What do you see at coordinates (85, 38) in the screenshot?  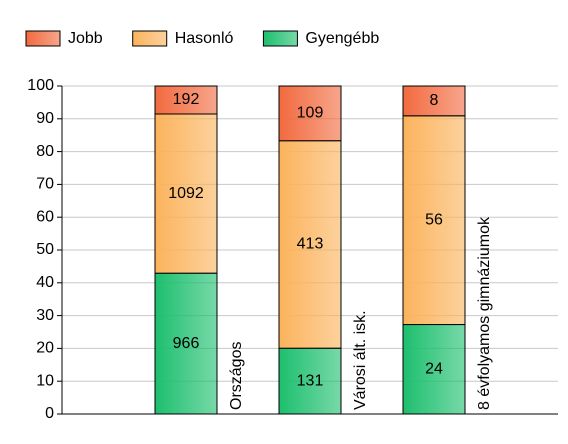 I see `legend-label: Jobb` at bounding box center [85, 38].